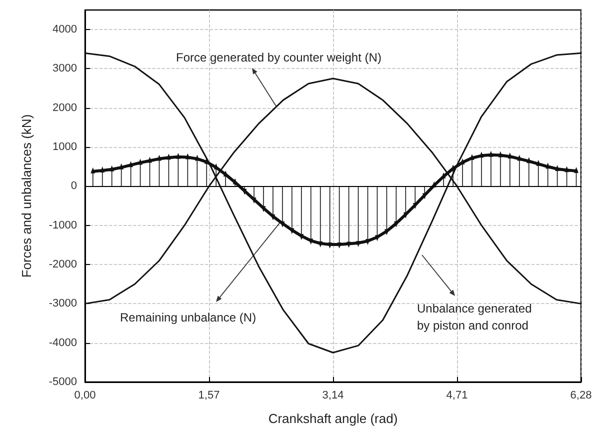 Image resolution: width=609 pixels, height=434 pixels. What do you see at coordinates (333, 396) in the screenshot?
I see `x-tick-label: 3,14` at bounding box center [333, 396].